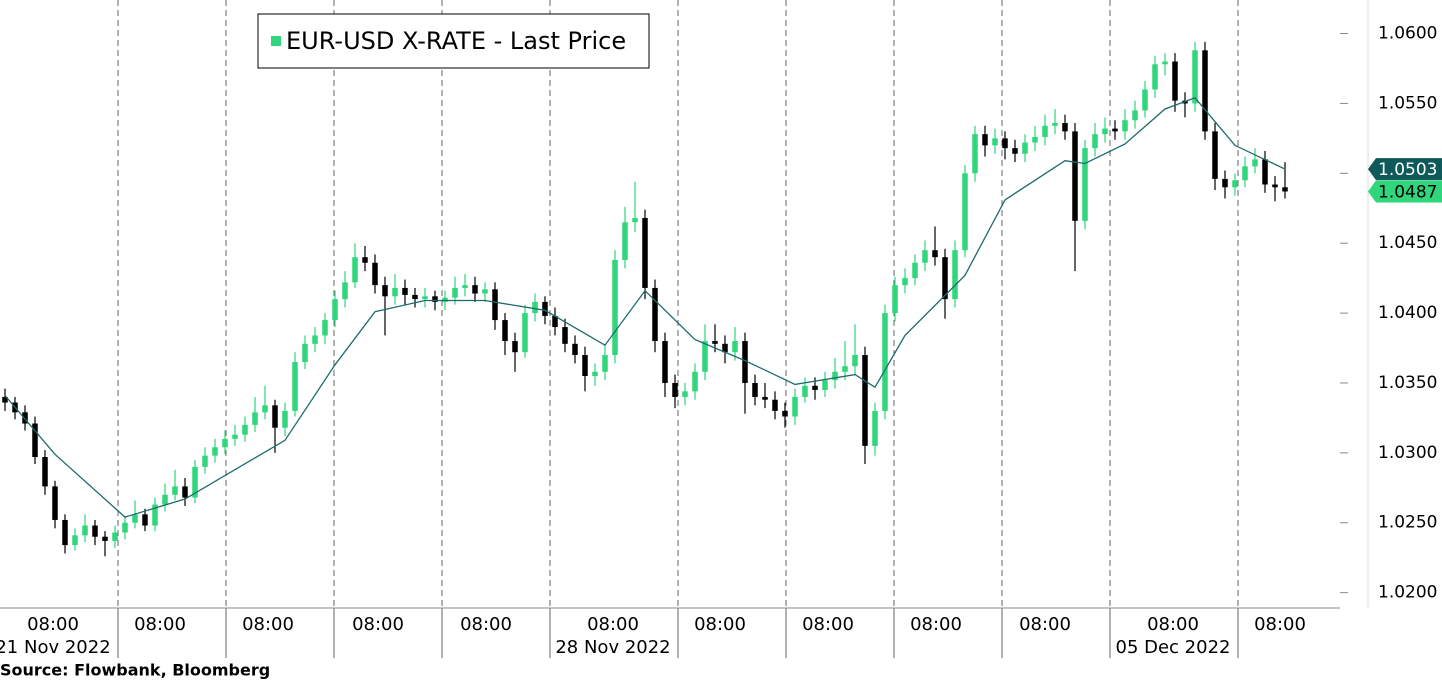  What do you see at coordinates (1407, 453) in the screenshot?
I see `y-tick-label: 1.0300` at bounding box center [1407, 453].